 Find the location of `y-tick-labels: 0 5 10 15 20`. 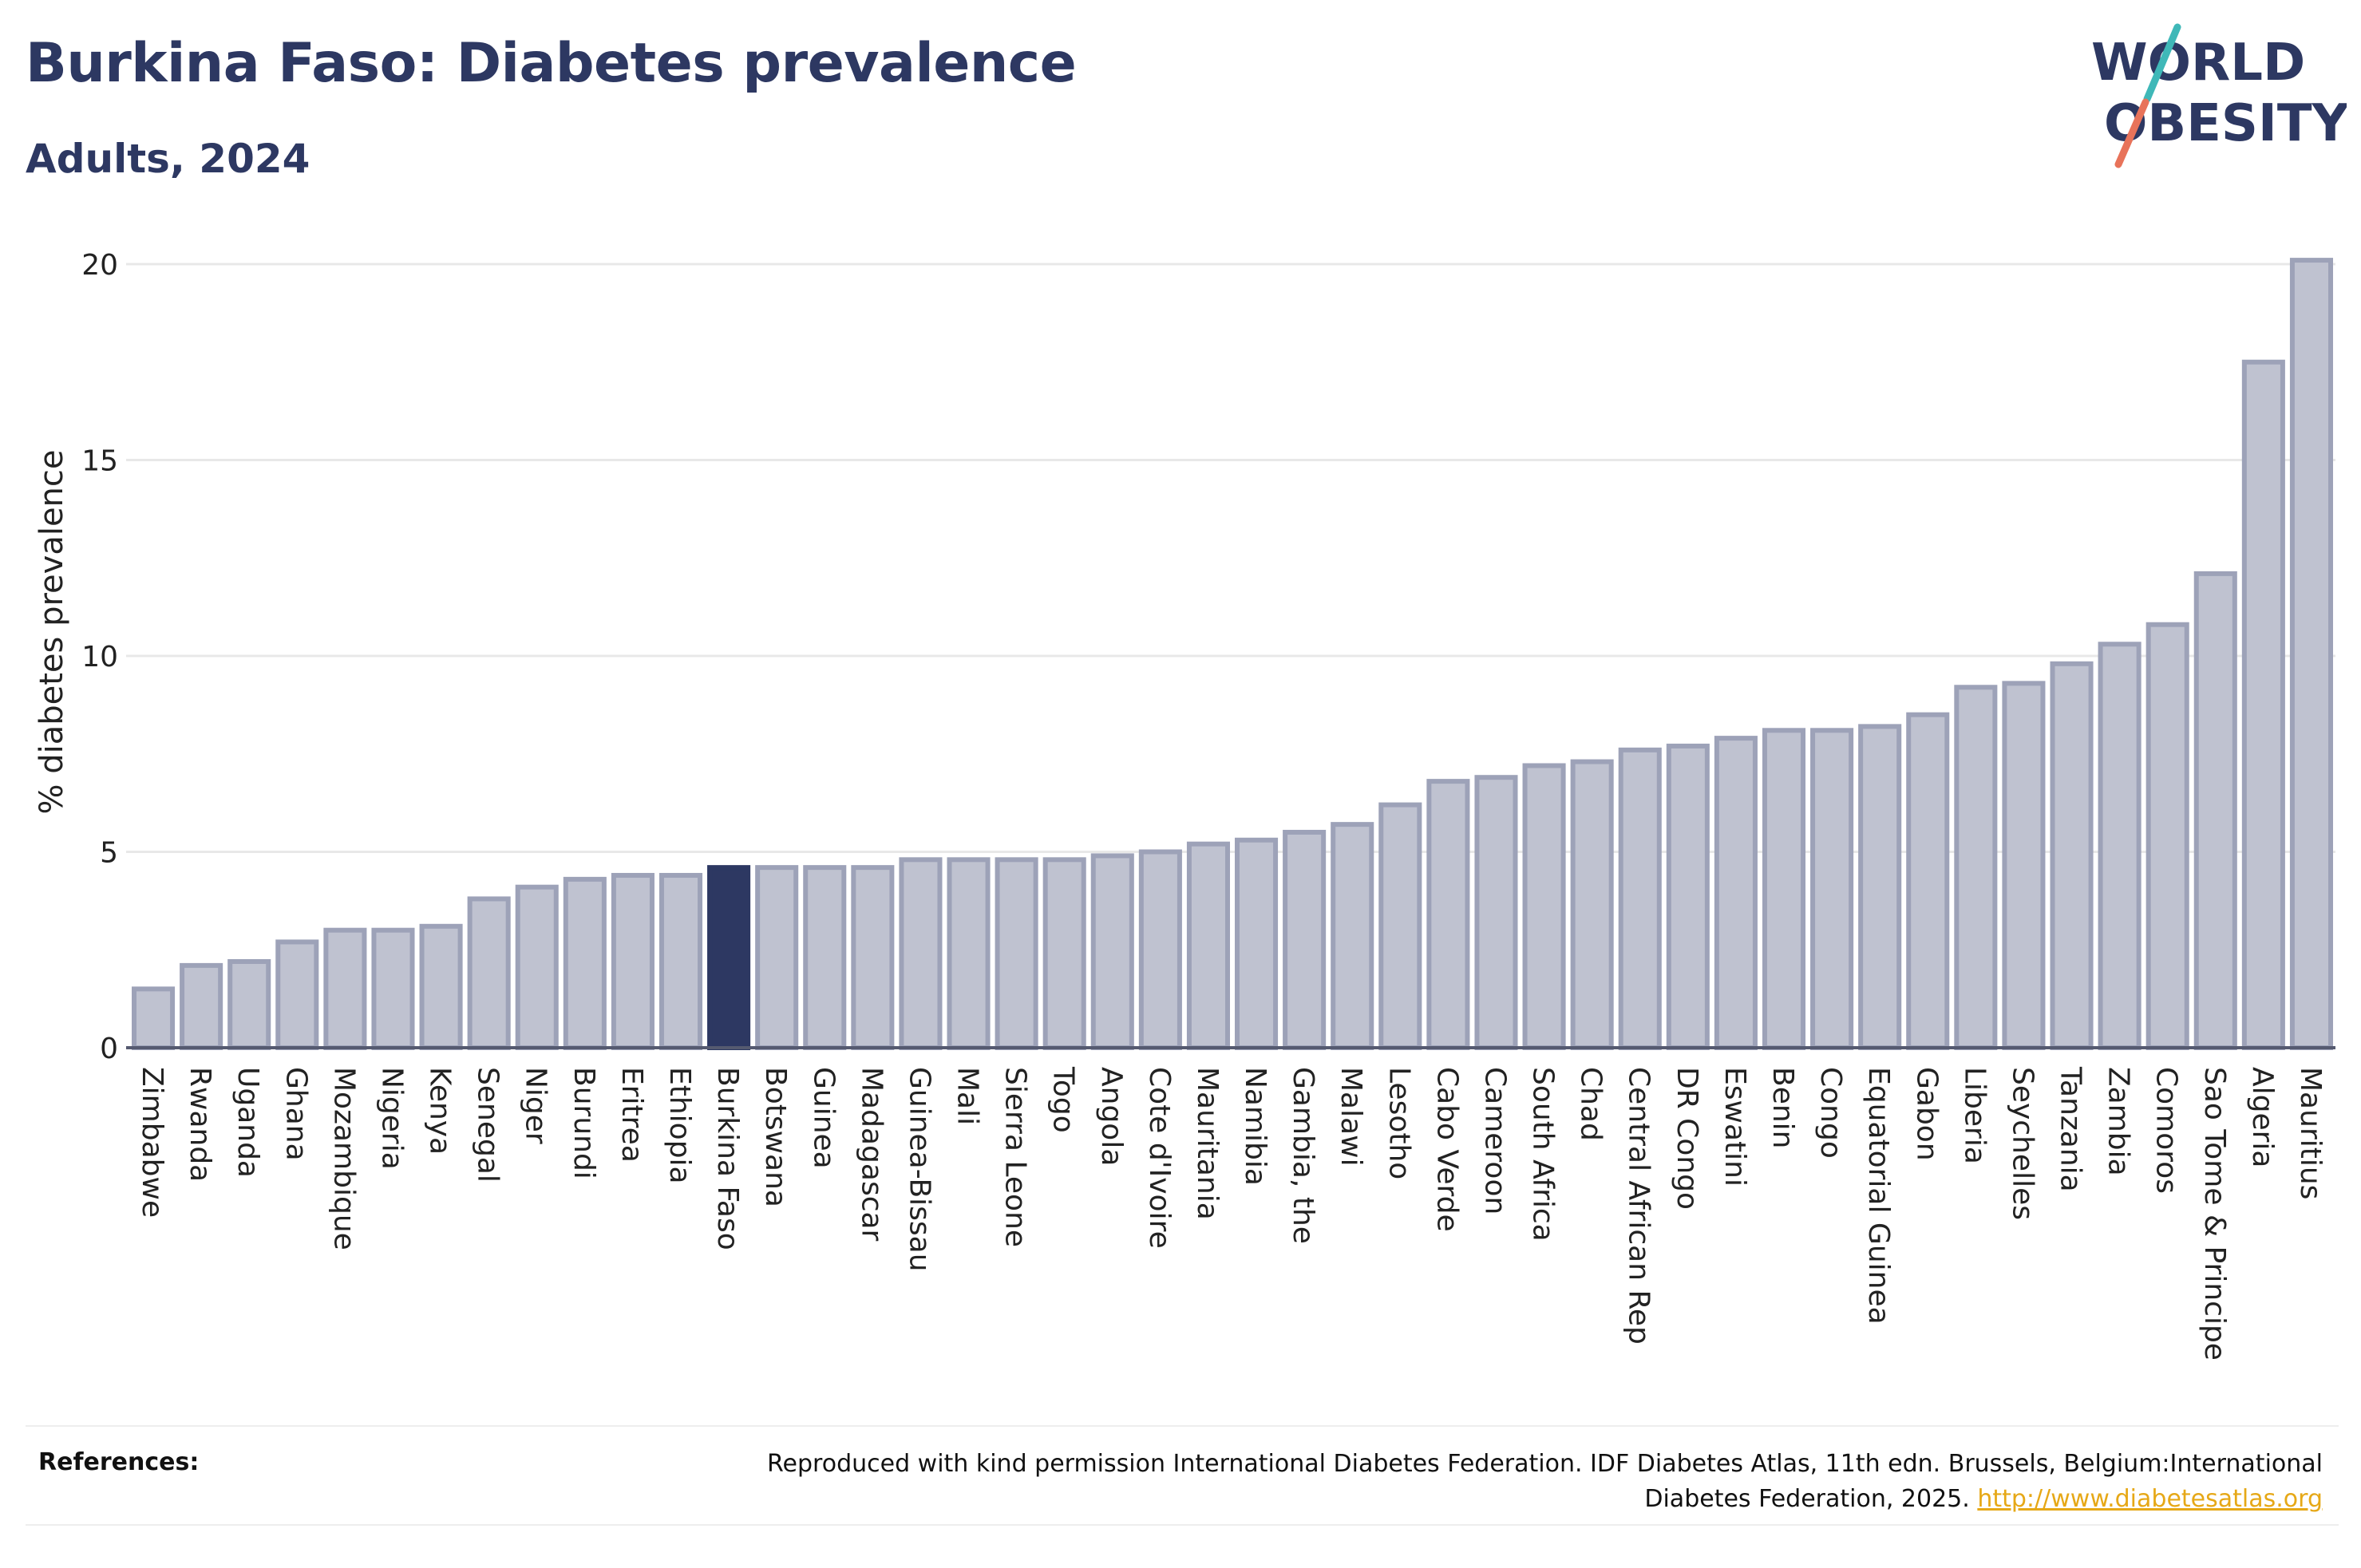

y-tick-labels: 0 5 10 15 20 is located at coordinates (99, 657).